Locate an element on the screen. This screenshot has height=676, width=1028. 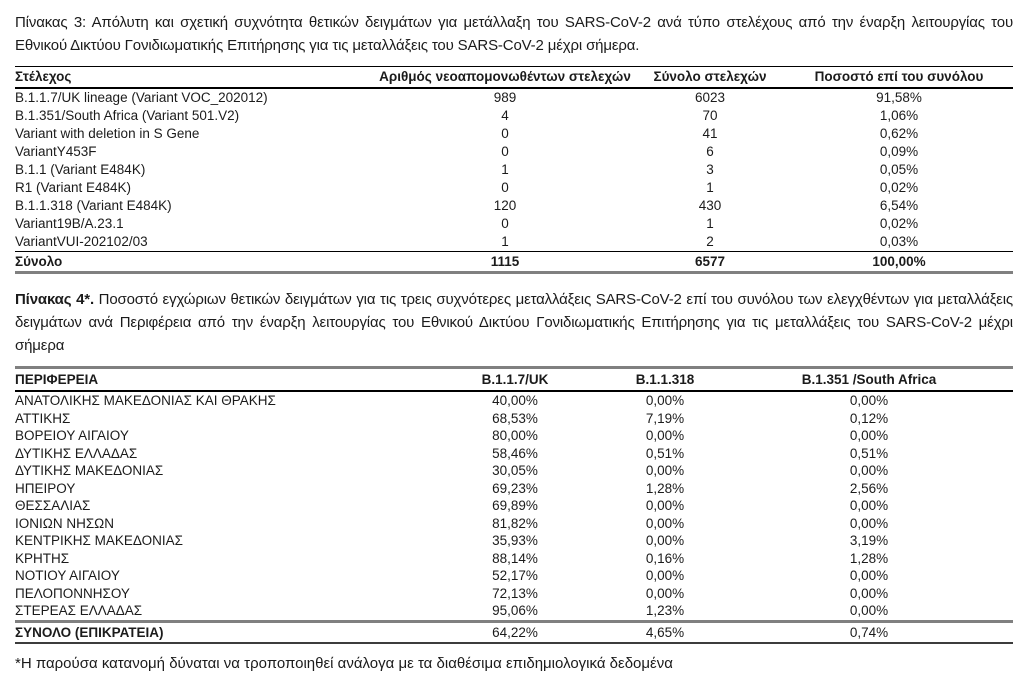
cell-b117: 95,06% is located at coordinates (515, 610).